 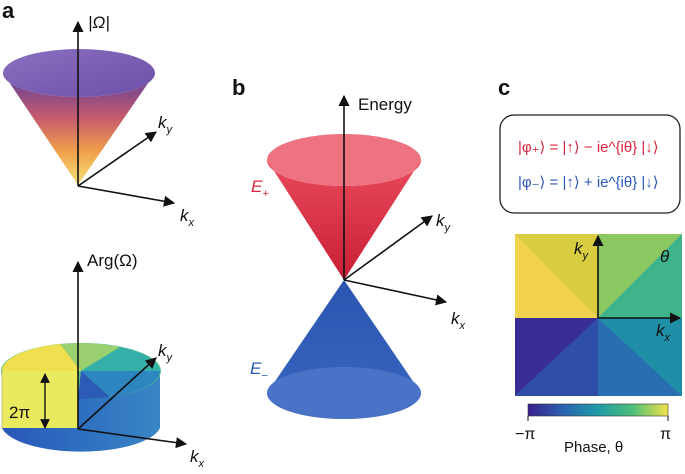 What do you see at coordinates (665, 256) in the screenshot?
I see `theta-label: θ` at bounding box center [665, 256].